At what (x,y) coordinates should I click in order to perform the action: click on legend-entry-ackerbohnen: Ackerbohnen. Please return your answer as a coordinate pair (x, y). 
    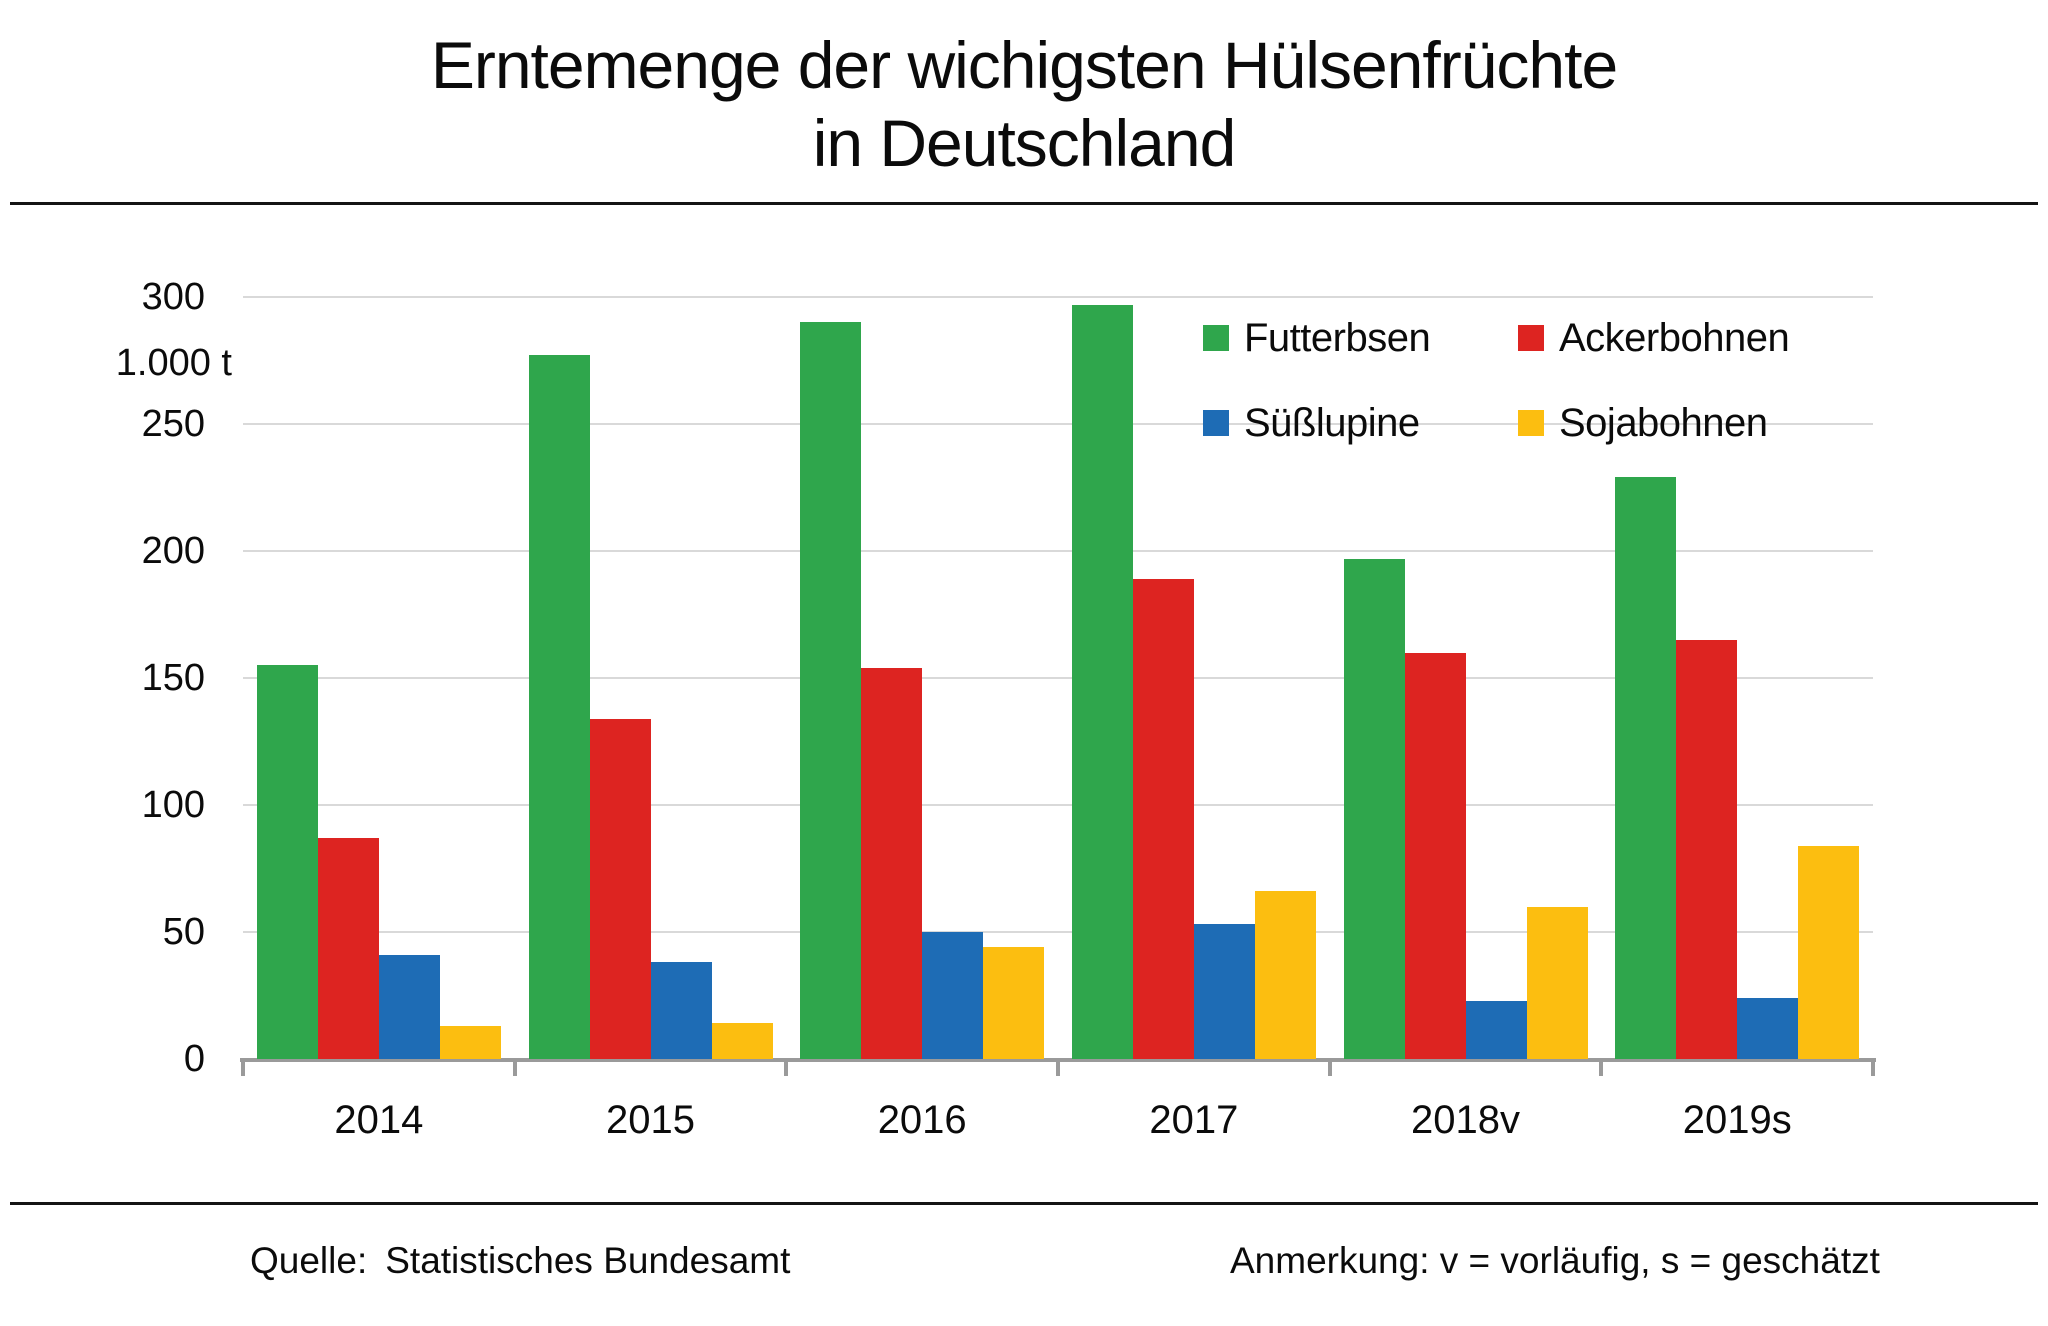
    Looking at the image, I should click on (1654, 338).